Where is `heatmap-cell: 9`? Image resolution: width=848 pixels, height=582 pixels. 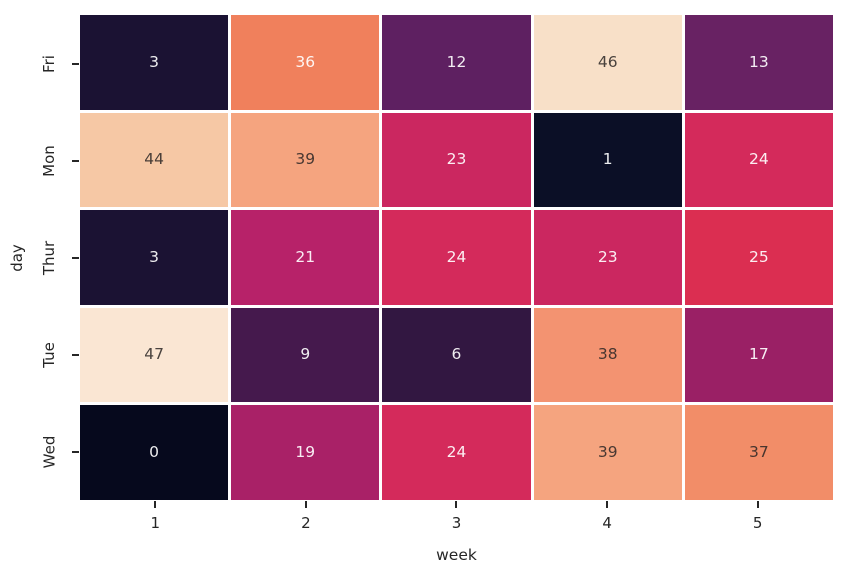
heatmap-cell: 9 is located at coordinates (305, 355).